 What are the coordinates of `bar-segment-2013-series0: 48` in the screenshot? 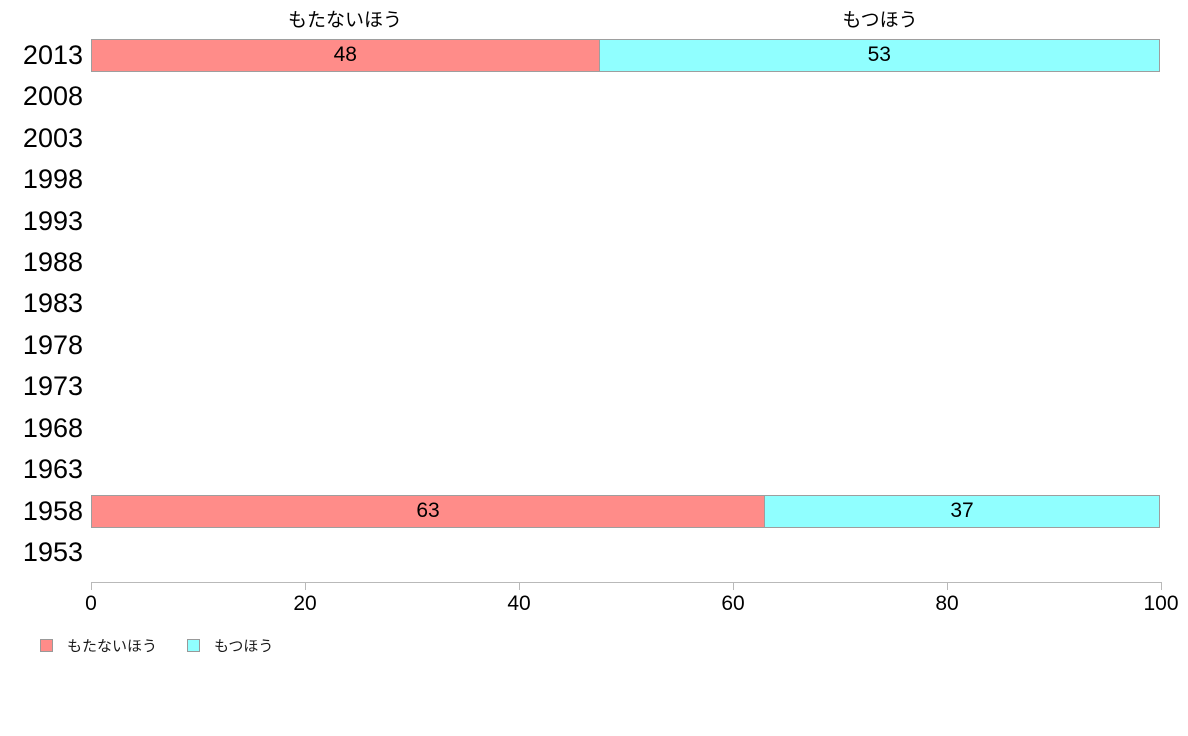 It's located at (345, 55).